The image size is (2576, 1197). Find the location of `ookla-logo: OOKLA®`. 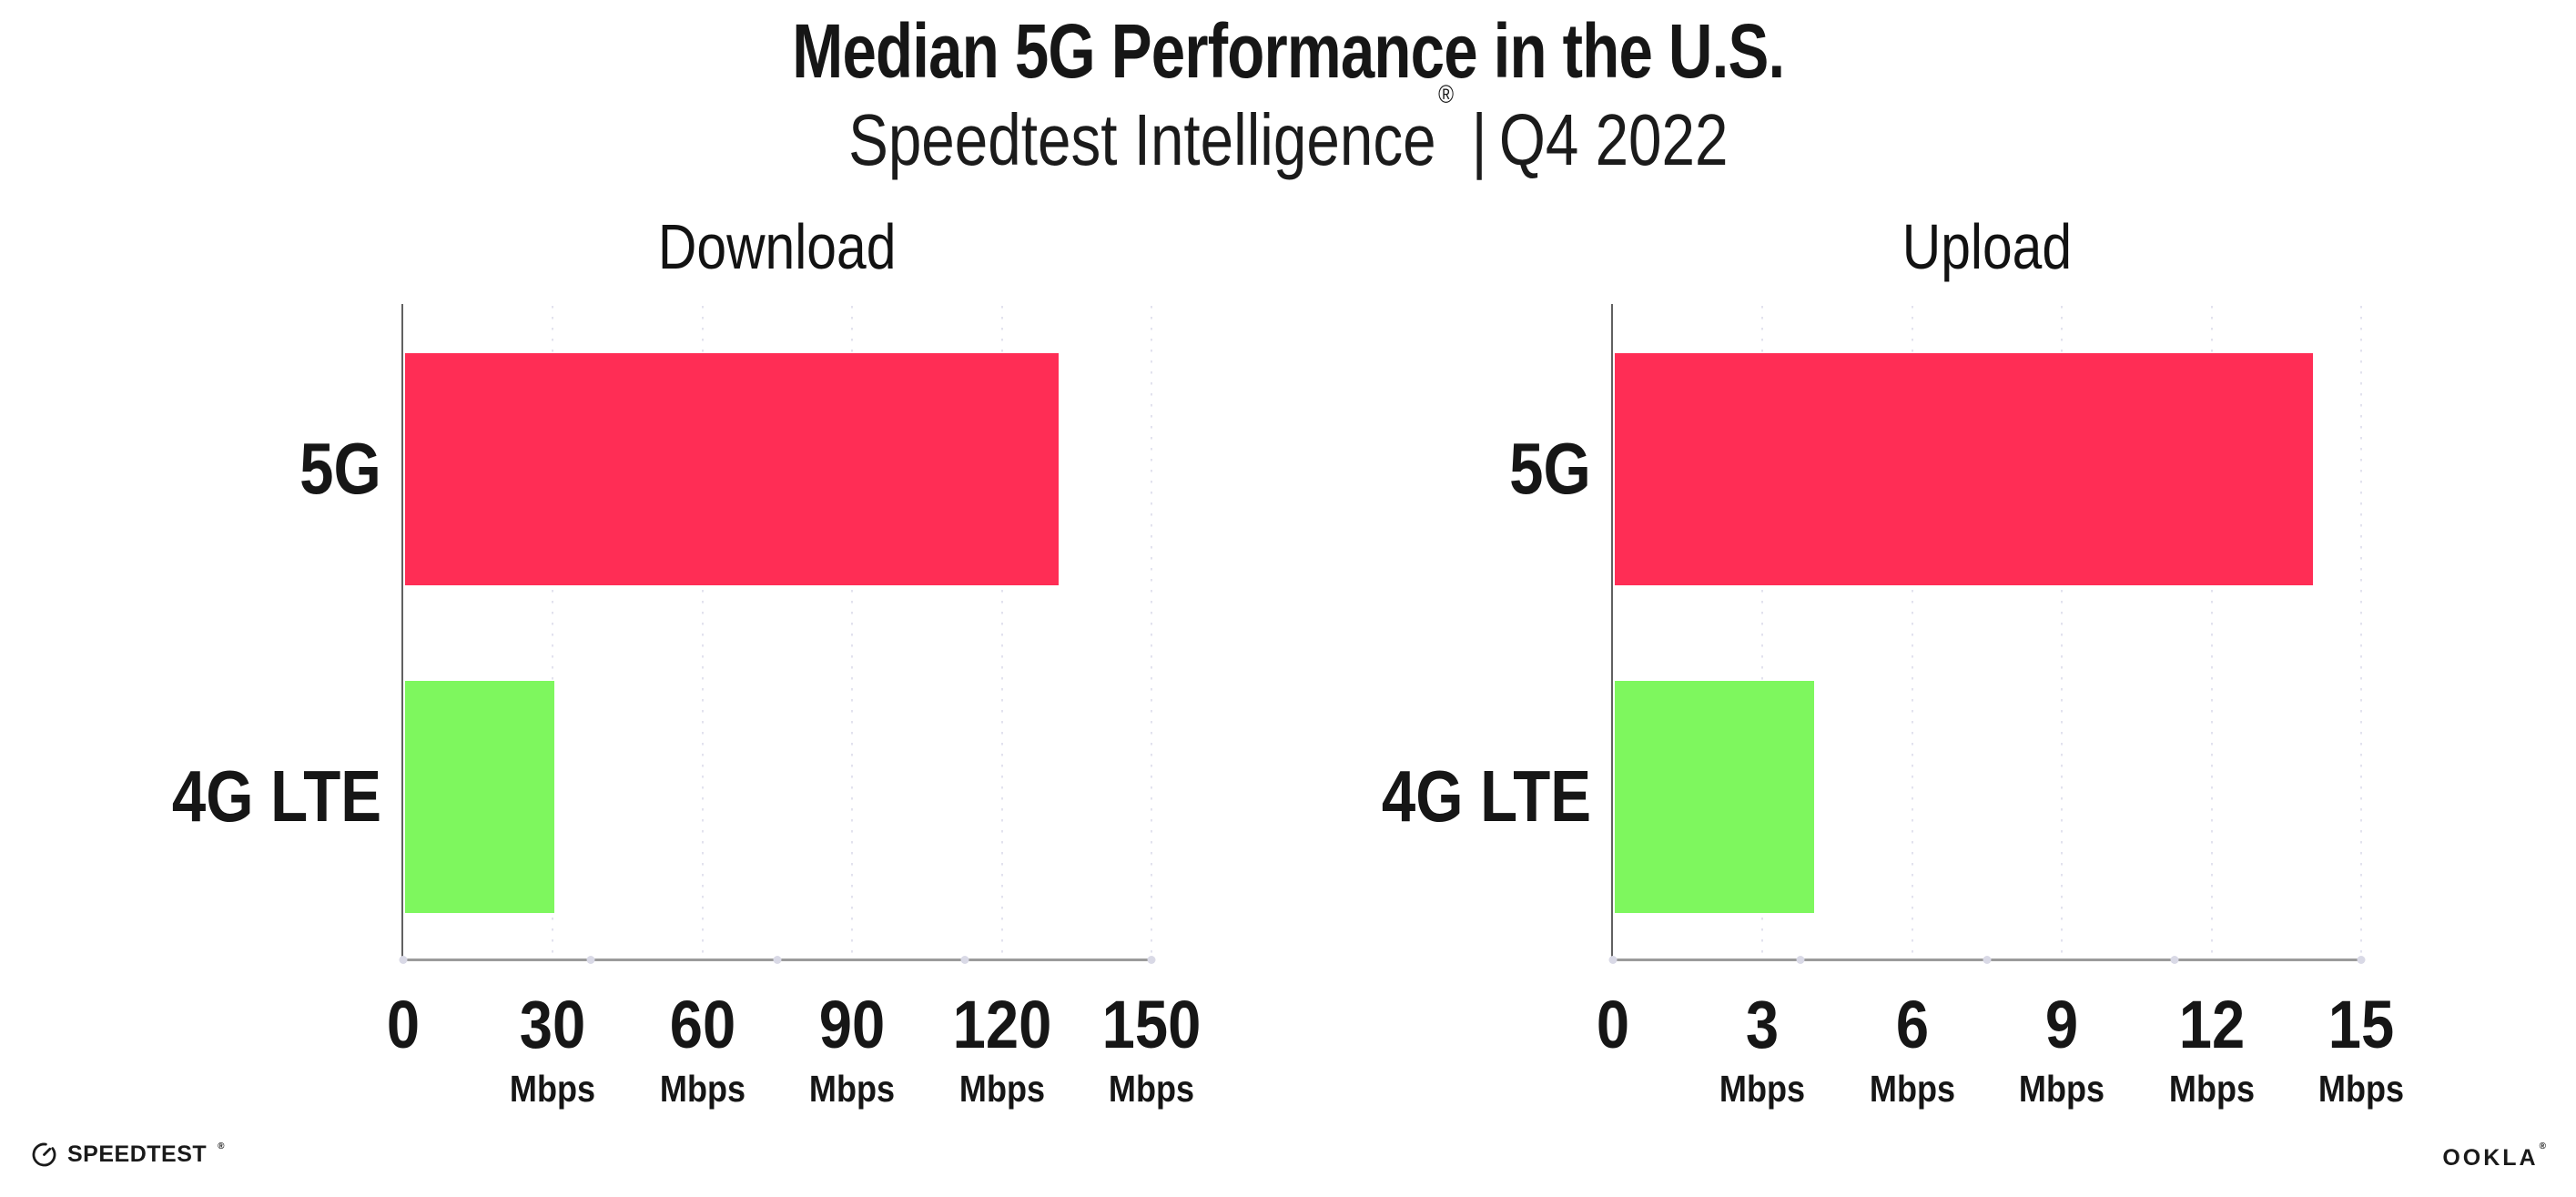

ookla-logo: OOKLA® is located at coordinates (2495, 1156).